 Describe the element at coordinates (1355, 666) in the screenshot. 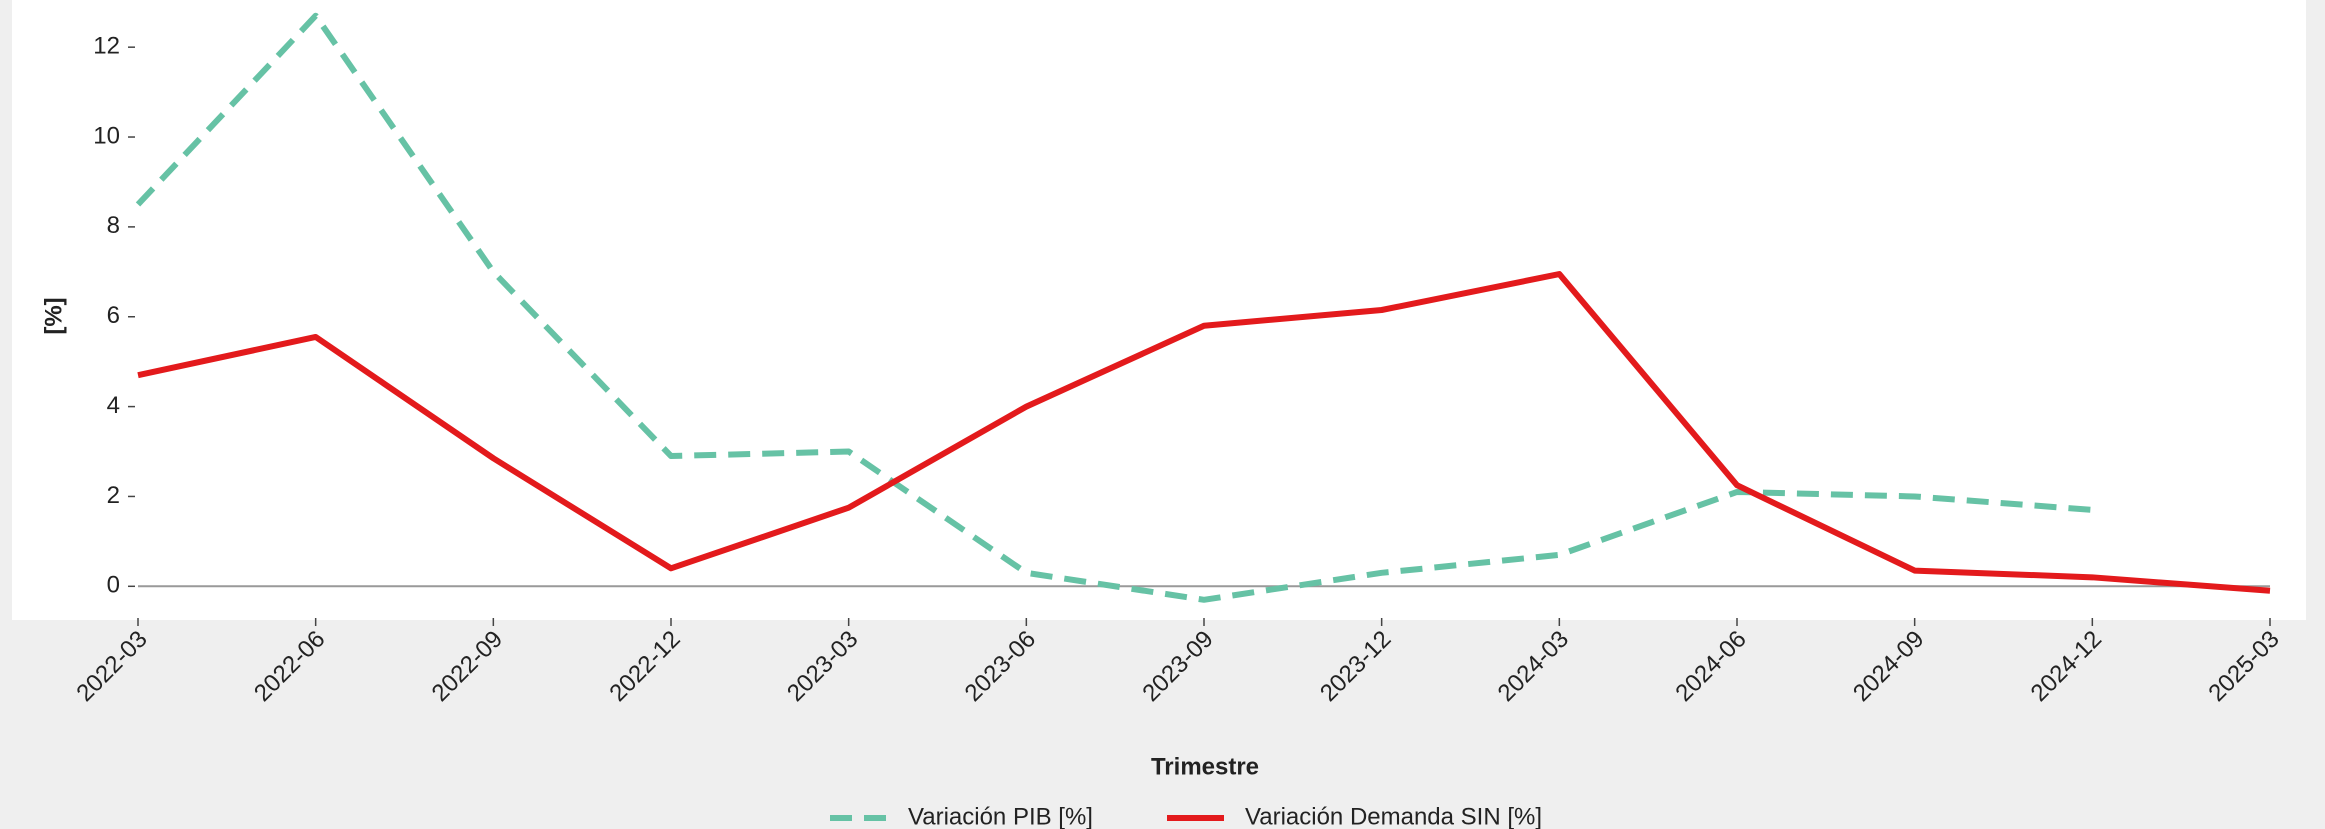

I see `x-tick-label: 2023-12` at that location.